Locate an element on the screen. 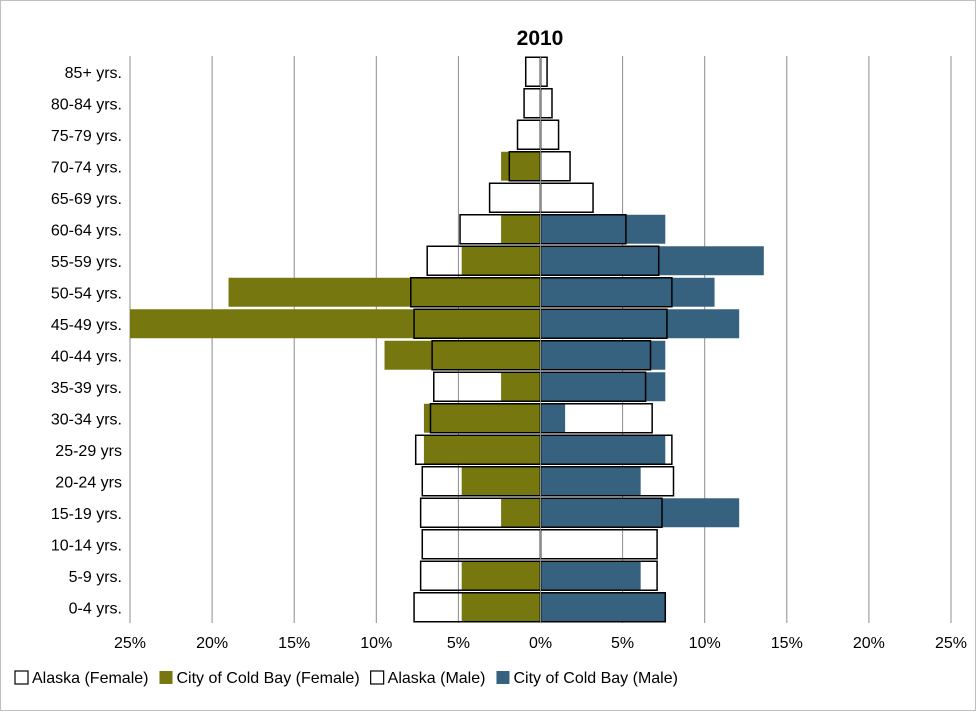 The width and height of the screenshot is (976, 715). legend-swatch-city-of-cold-bay-female is located at coordinates (166, 677).